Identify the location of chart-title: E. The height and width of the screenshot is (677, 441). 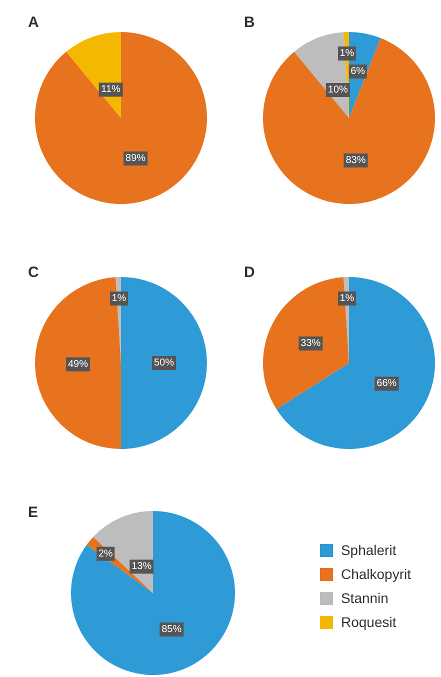
(33, 512).